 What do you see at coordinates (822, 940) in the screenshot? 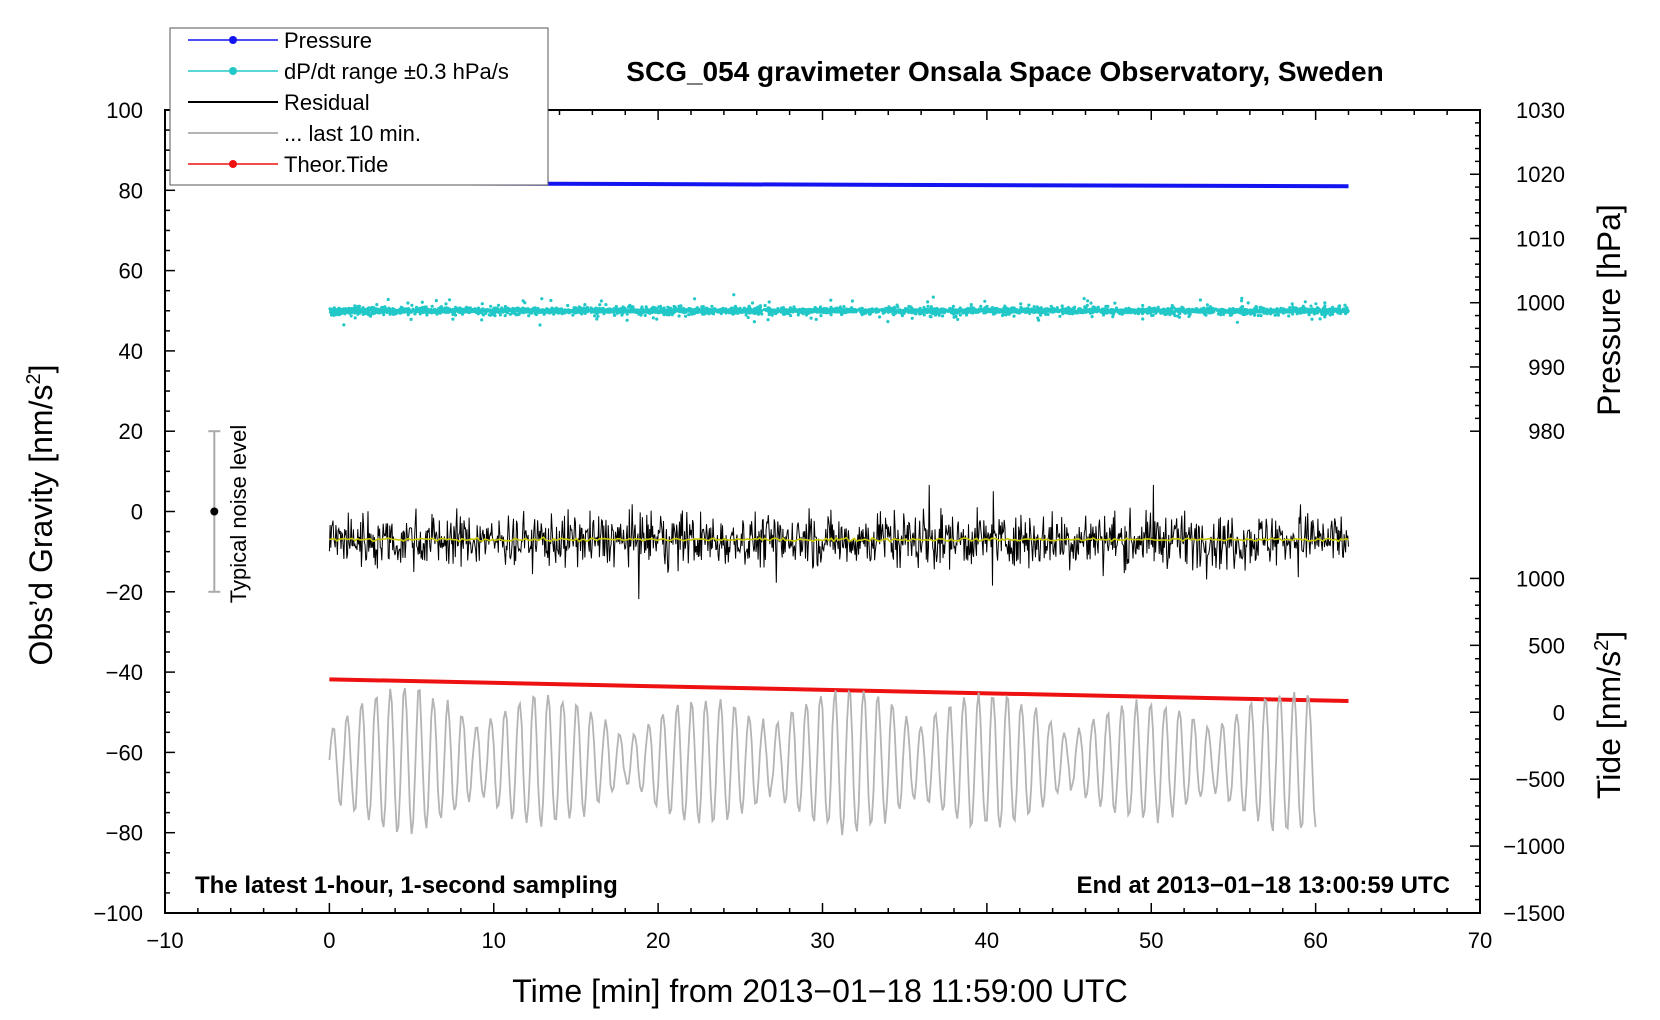
I see `x-tick-label: 30` at bounding box center [822, 940].